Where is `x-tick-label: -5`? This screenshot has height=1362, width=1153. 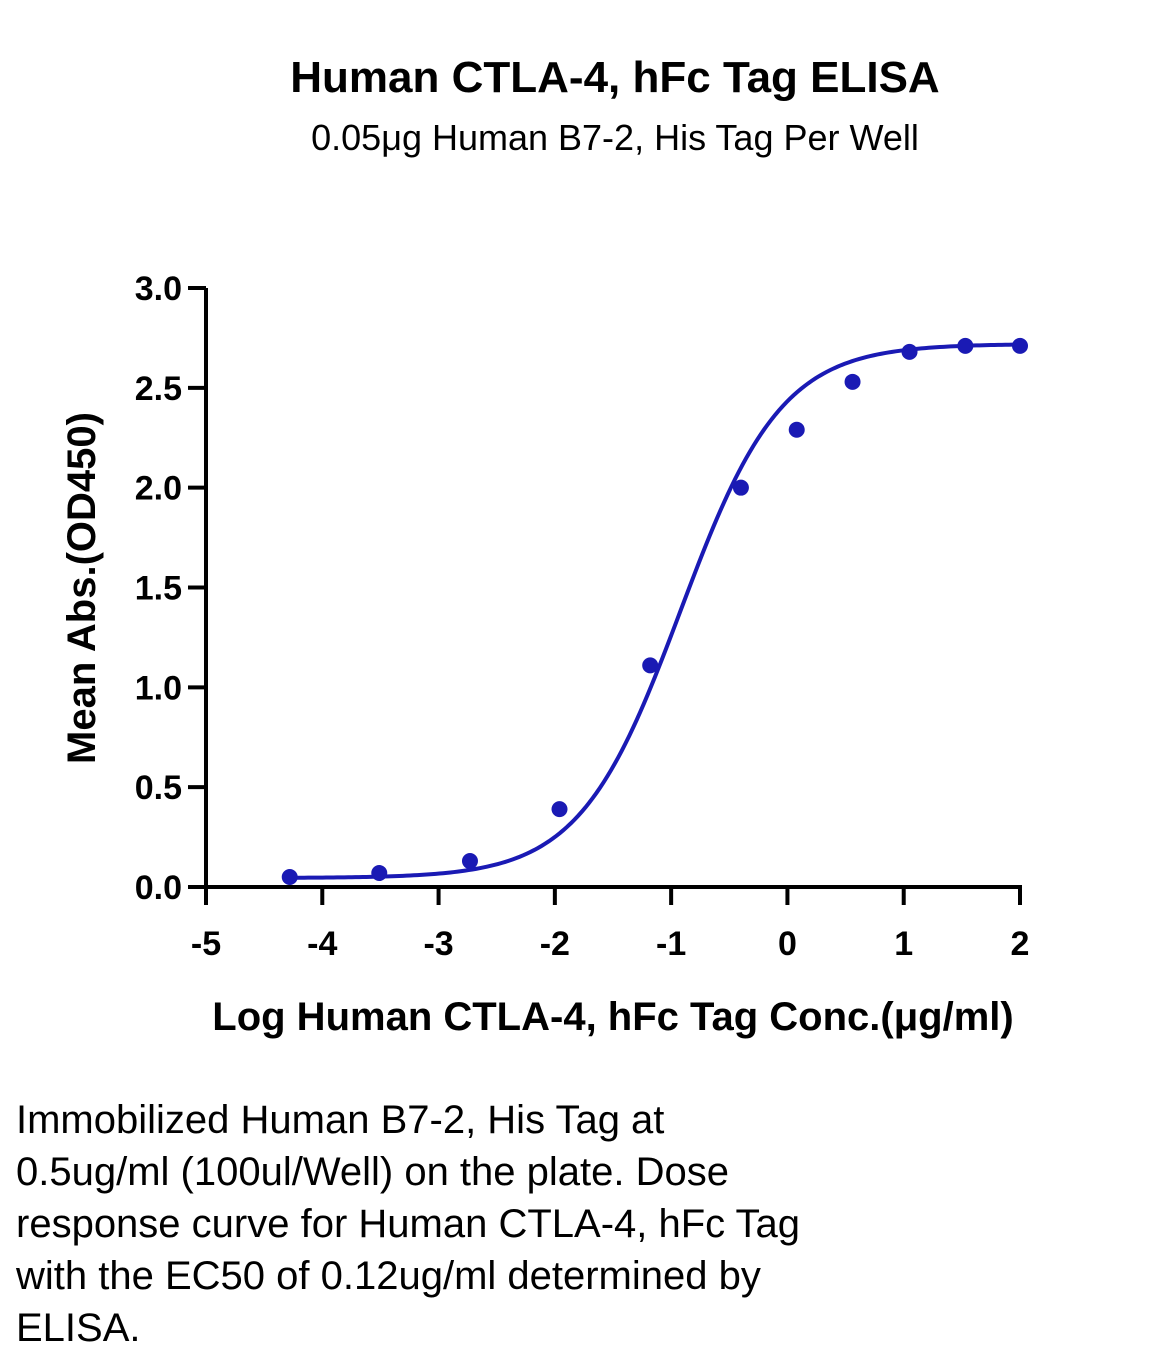 x-tick-label: -5 is located at coordinates (206, 944).